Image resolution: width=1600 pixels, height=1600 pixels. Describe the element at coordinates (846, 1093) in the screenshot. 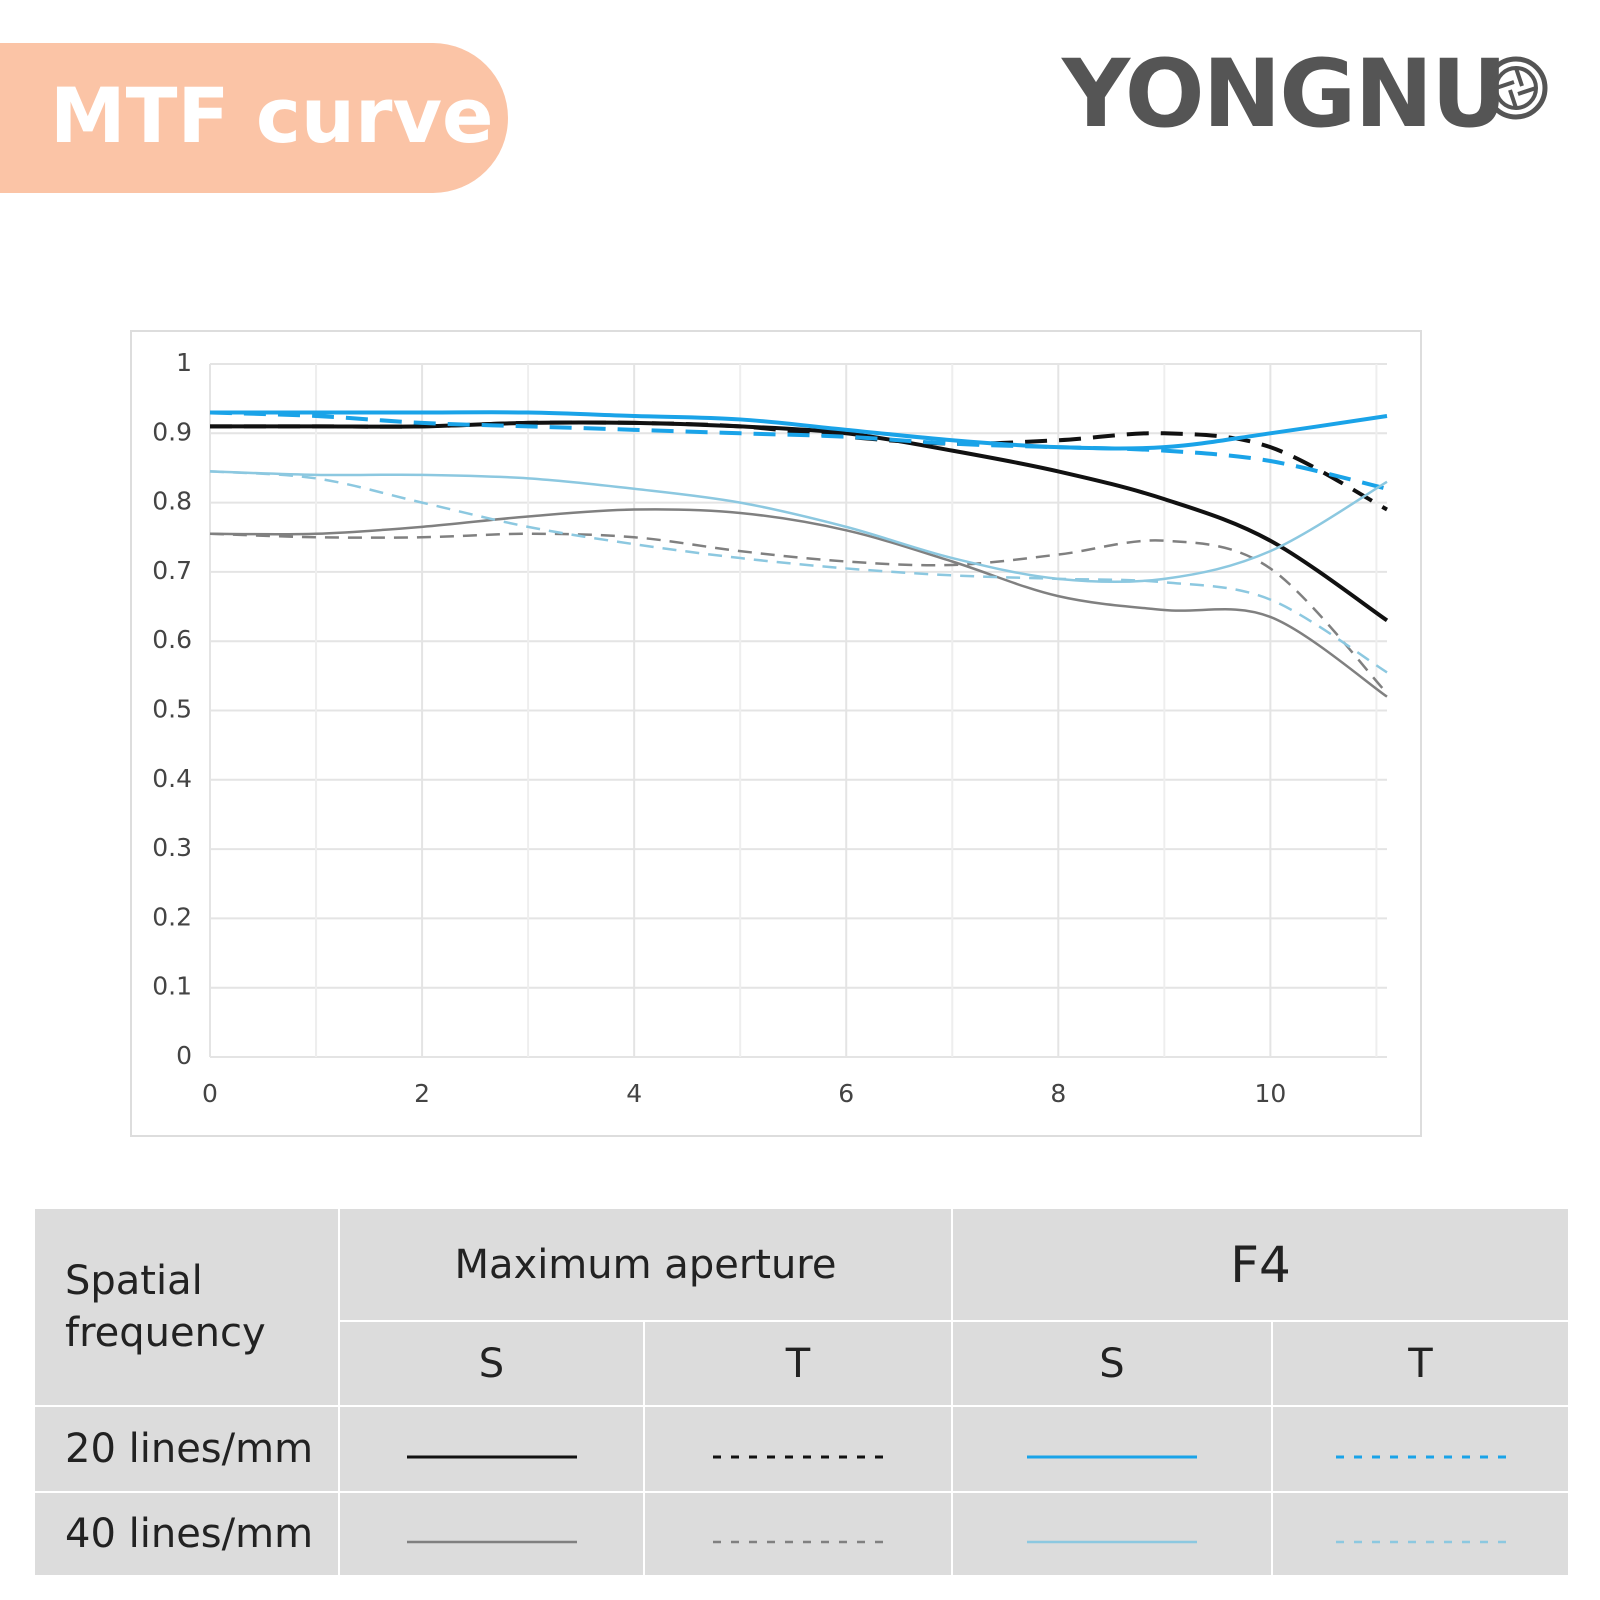

I see `x-tick-label: 6` at that location.